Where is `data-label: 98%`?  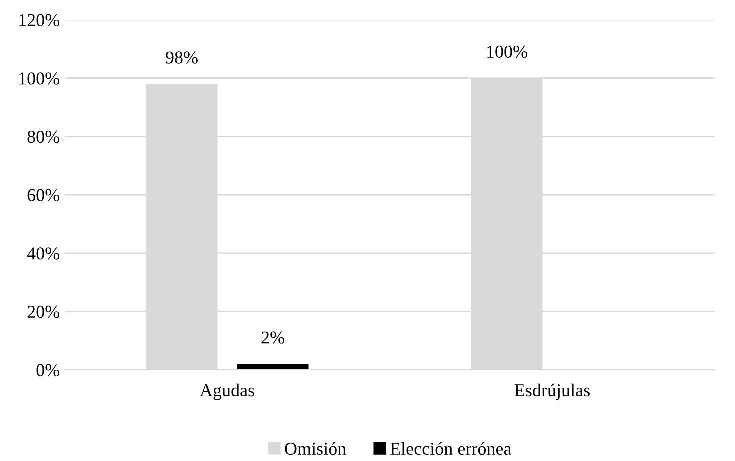 data-label: 98% is located at coordinates (182, 58).